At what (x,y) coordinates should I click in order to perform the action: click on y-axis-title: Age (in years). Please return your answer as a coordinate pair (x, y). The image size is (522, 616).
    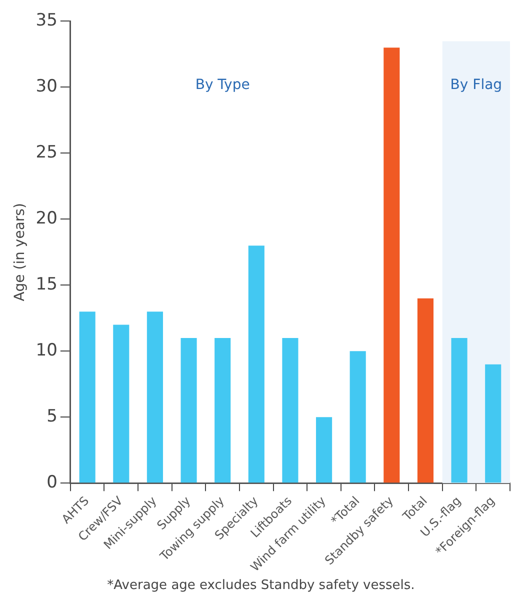
    Looking at the image, I should click on (20, 252).